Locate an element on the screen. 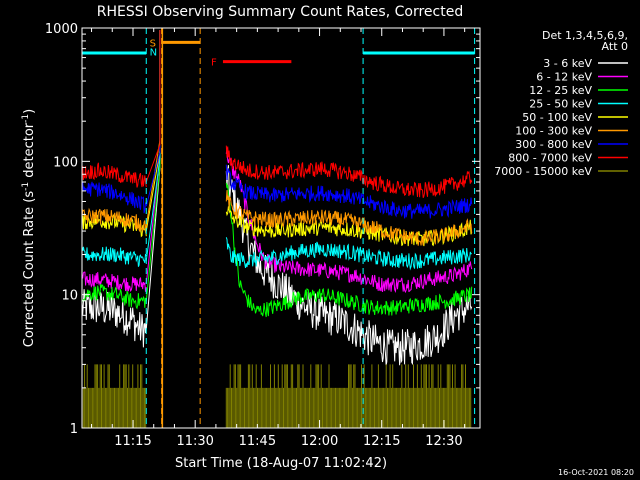  y-tick-label: 1 is located at coordinates (74, 429).